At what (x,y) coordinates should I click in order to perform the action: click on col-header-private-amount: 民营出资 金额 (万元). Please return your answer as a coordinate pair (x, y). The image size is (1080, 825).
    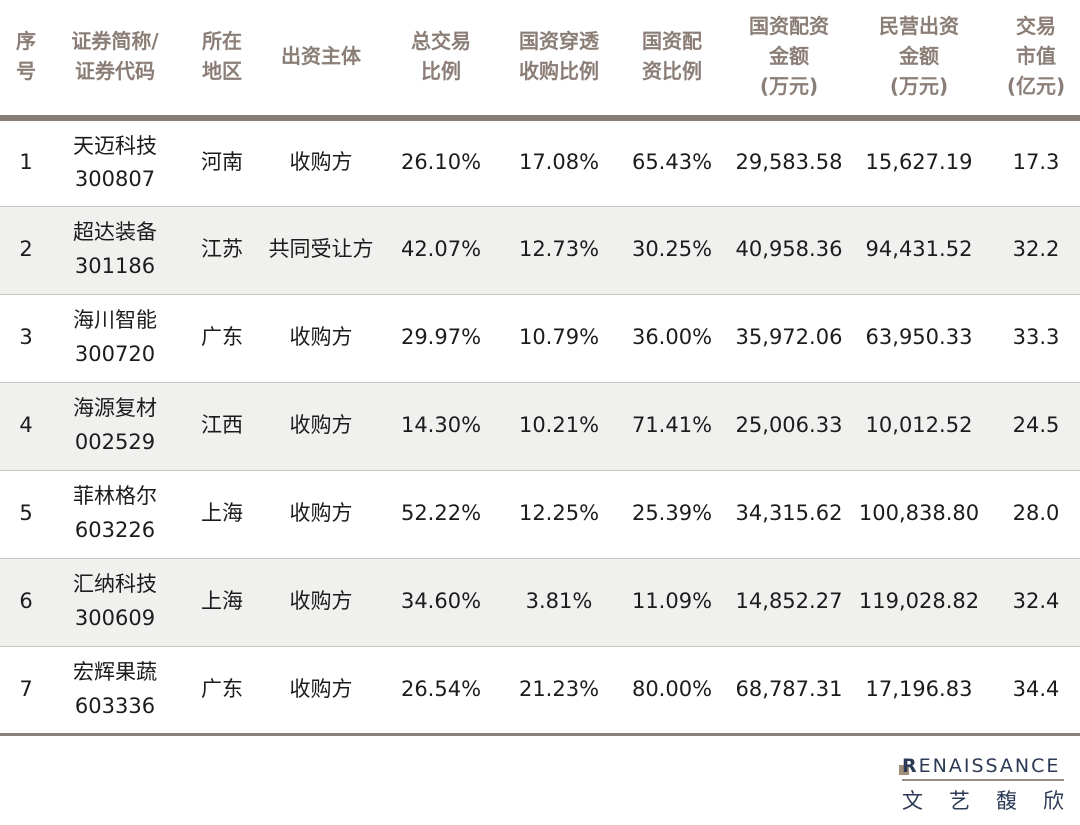
    Looking at the image, I should click on (919, 55).